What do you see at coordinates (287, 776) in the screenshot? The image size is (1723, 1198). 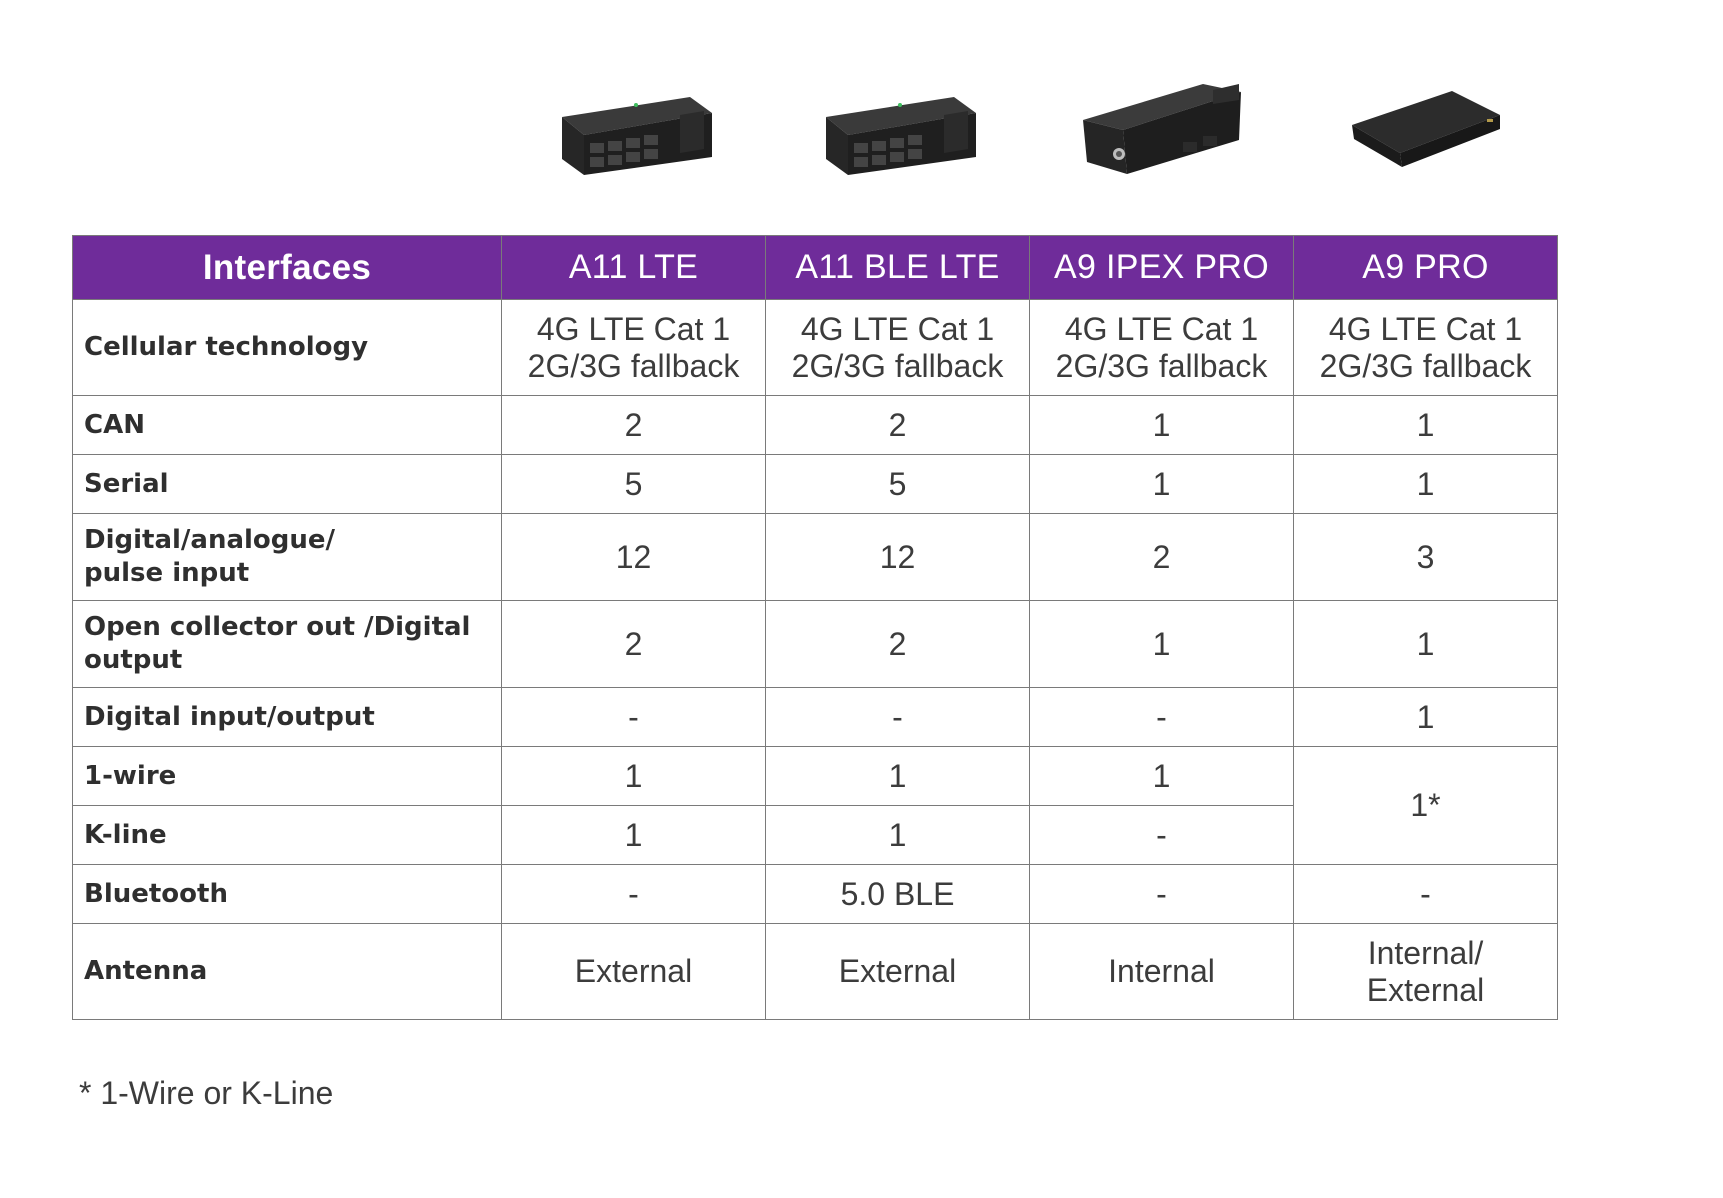 I see `row-label: 1-wire` at bounding box center [287, 776].